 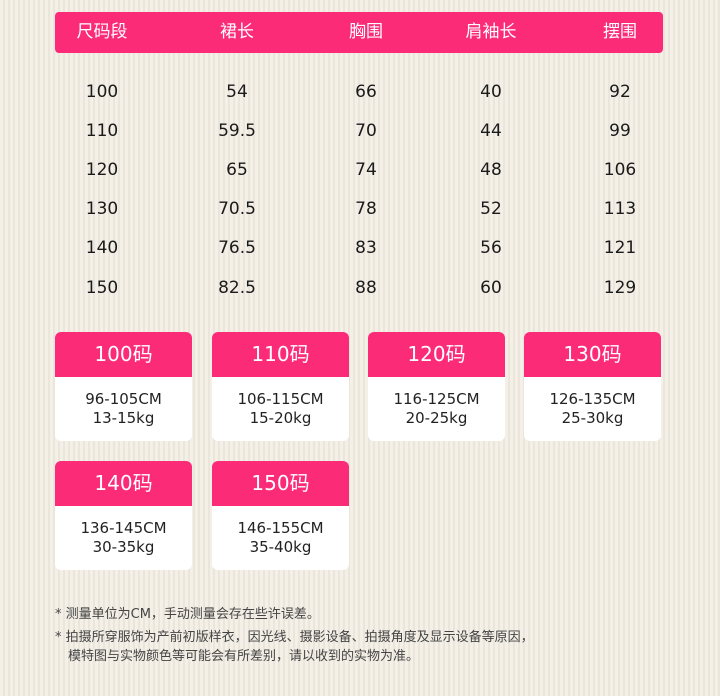 I want to click on table-cell: 52, so click(x=491, y=209).